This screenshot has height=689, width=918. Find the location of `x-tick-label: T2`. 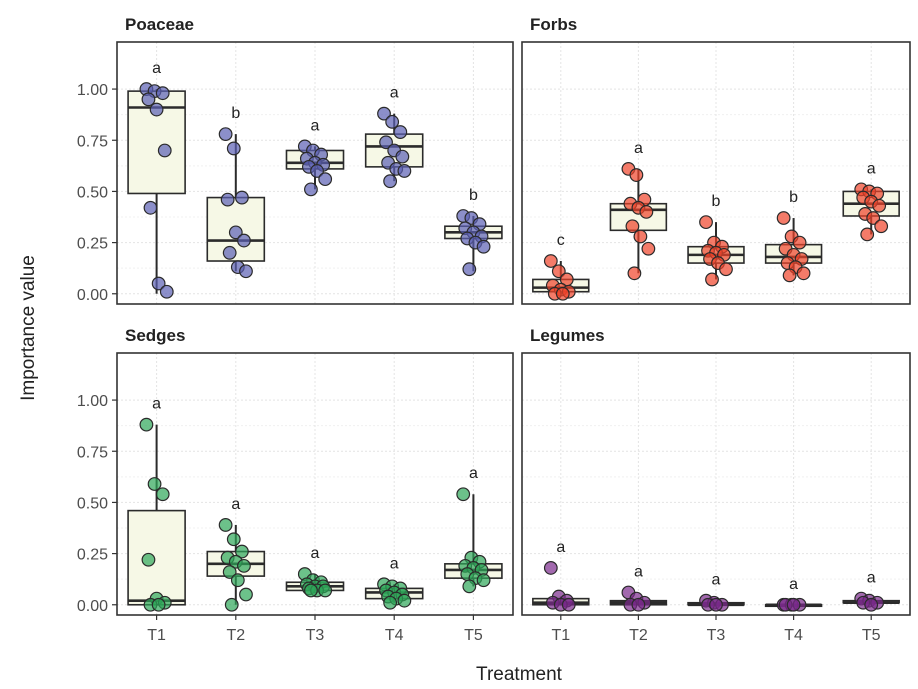

x-tick-label: T2 is located at coordinates (638, 635).